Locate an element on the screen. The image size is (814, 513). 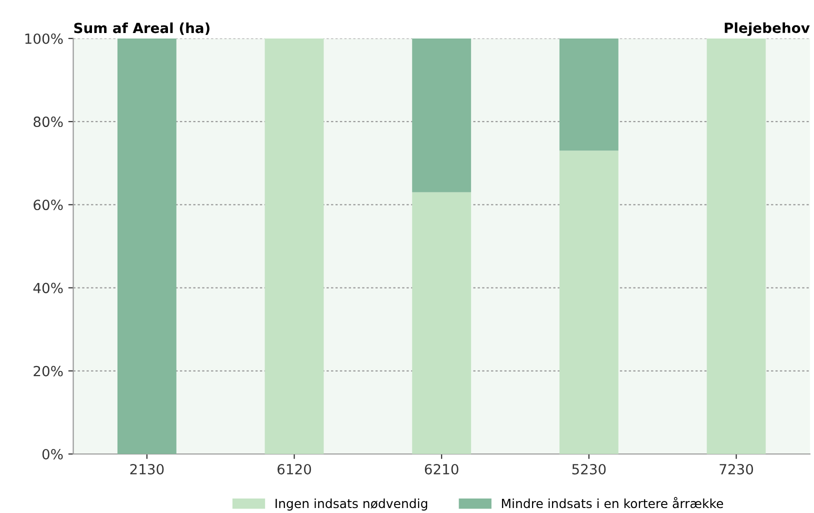
y-tick-label: 80% is located at coordinates (48, 122).